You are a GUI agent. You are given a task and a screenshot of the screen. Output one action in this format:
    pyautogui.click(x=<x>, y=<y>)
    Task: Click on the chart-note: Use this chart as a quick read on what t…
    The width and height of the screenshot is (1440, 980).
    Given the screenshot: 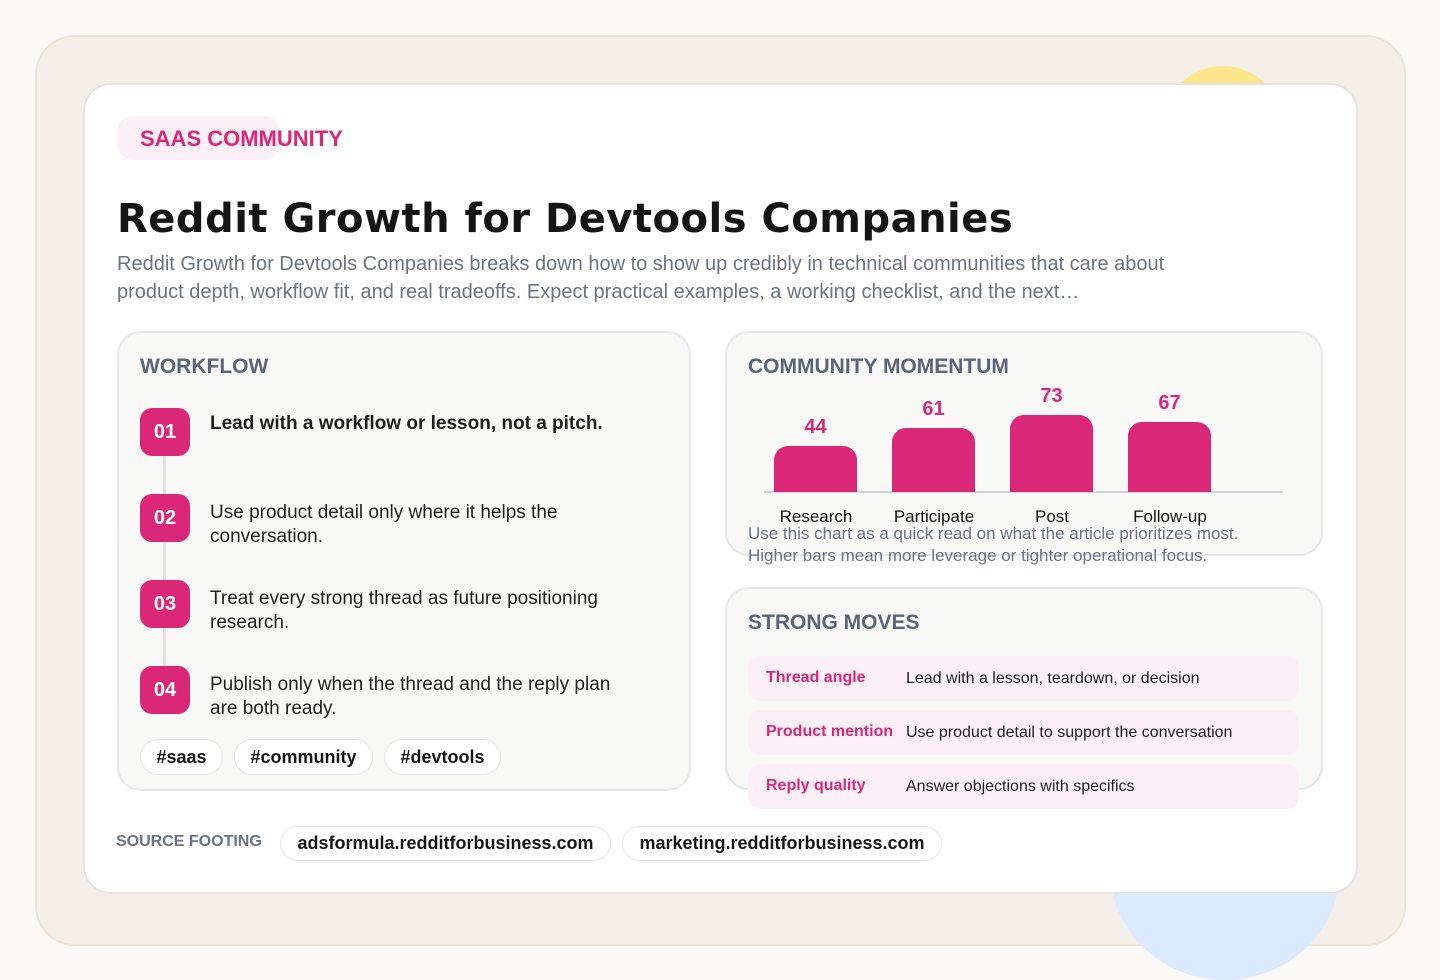 What is the action you would take?
    pyautogui.click(x=993, y=533)
    